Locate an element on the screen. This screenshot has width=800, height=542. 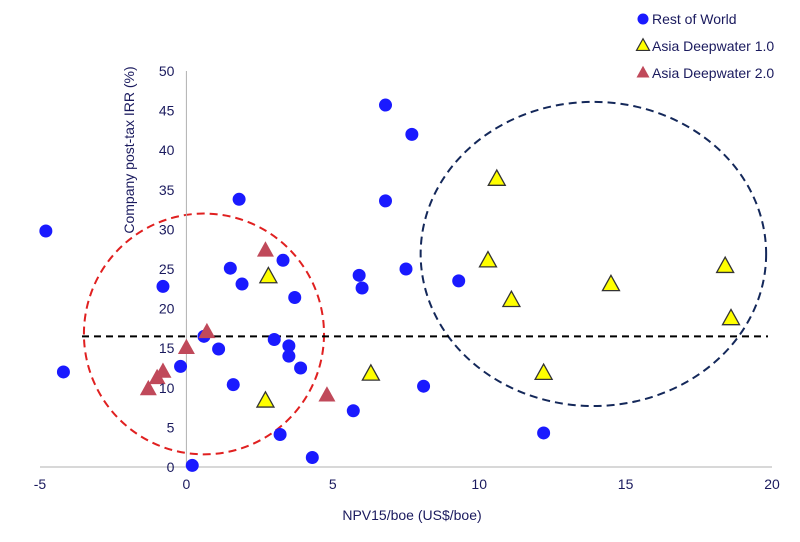
y-tick-label: 0 is located at coordinates (171, 467).